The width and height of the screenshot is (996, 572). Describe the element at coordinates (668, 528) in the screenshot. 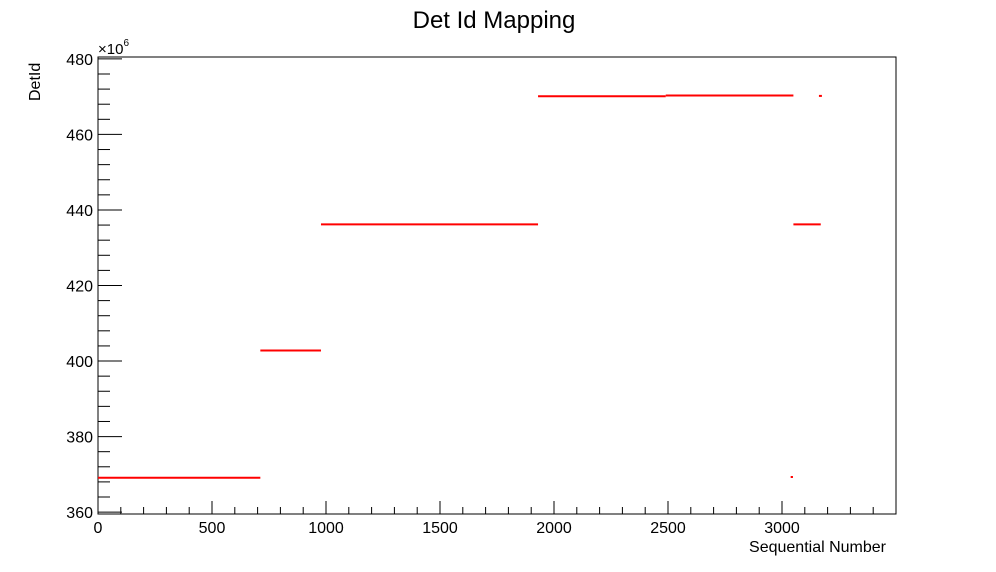

I see `x-tick-label: 2500` at that location.